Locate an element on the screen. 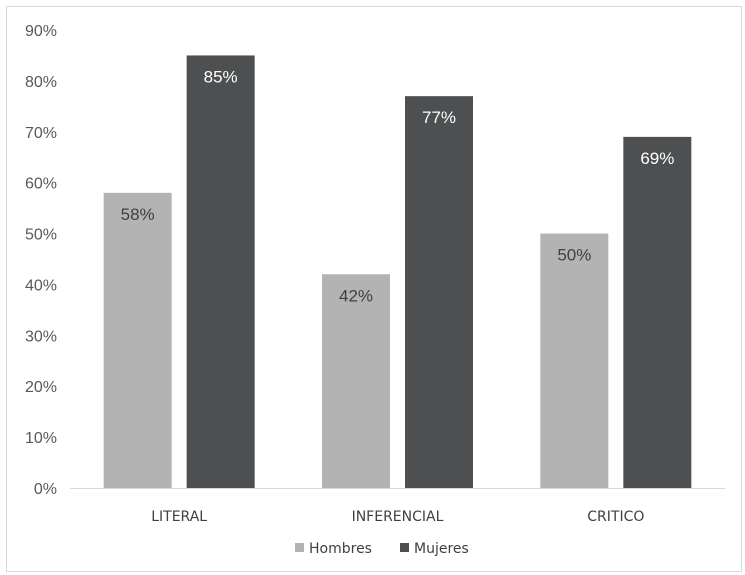 Image resolution: width=745 pixels, height=575 pixels. legend-label-hombres: Hombres is located at coordinates (340, 549).